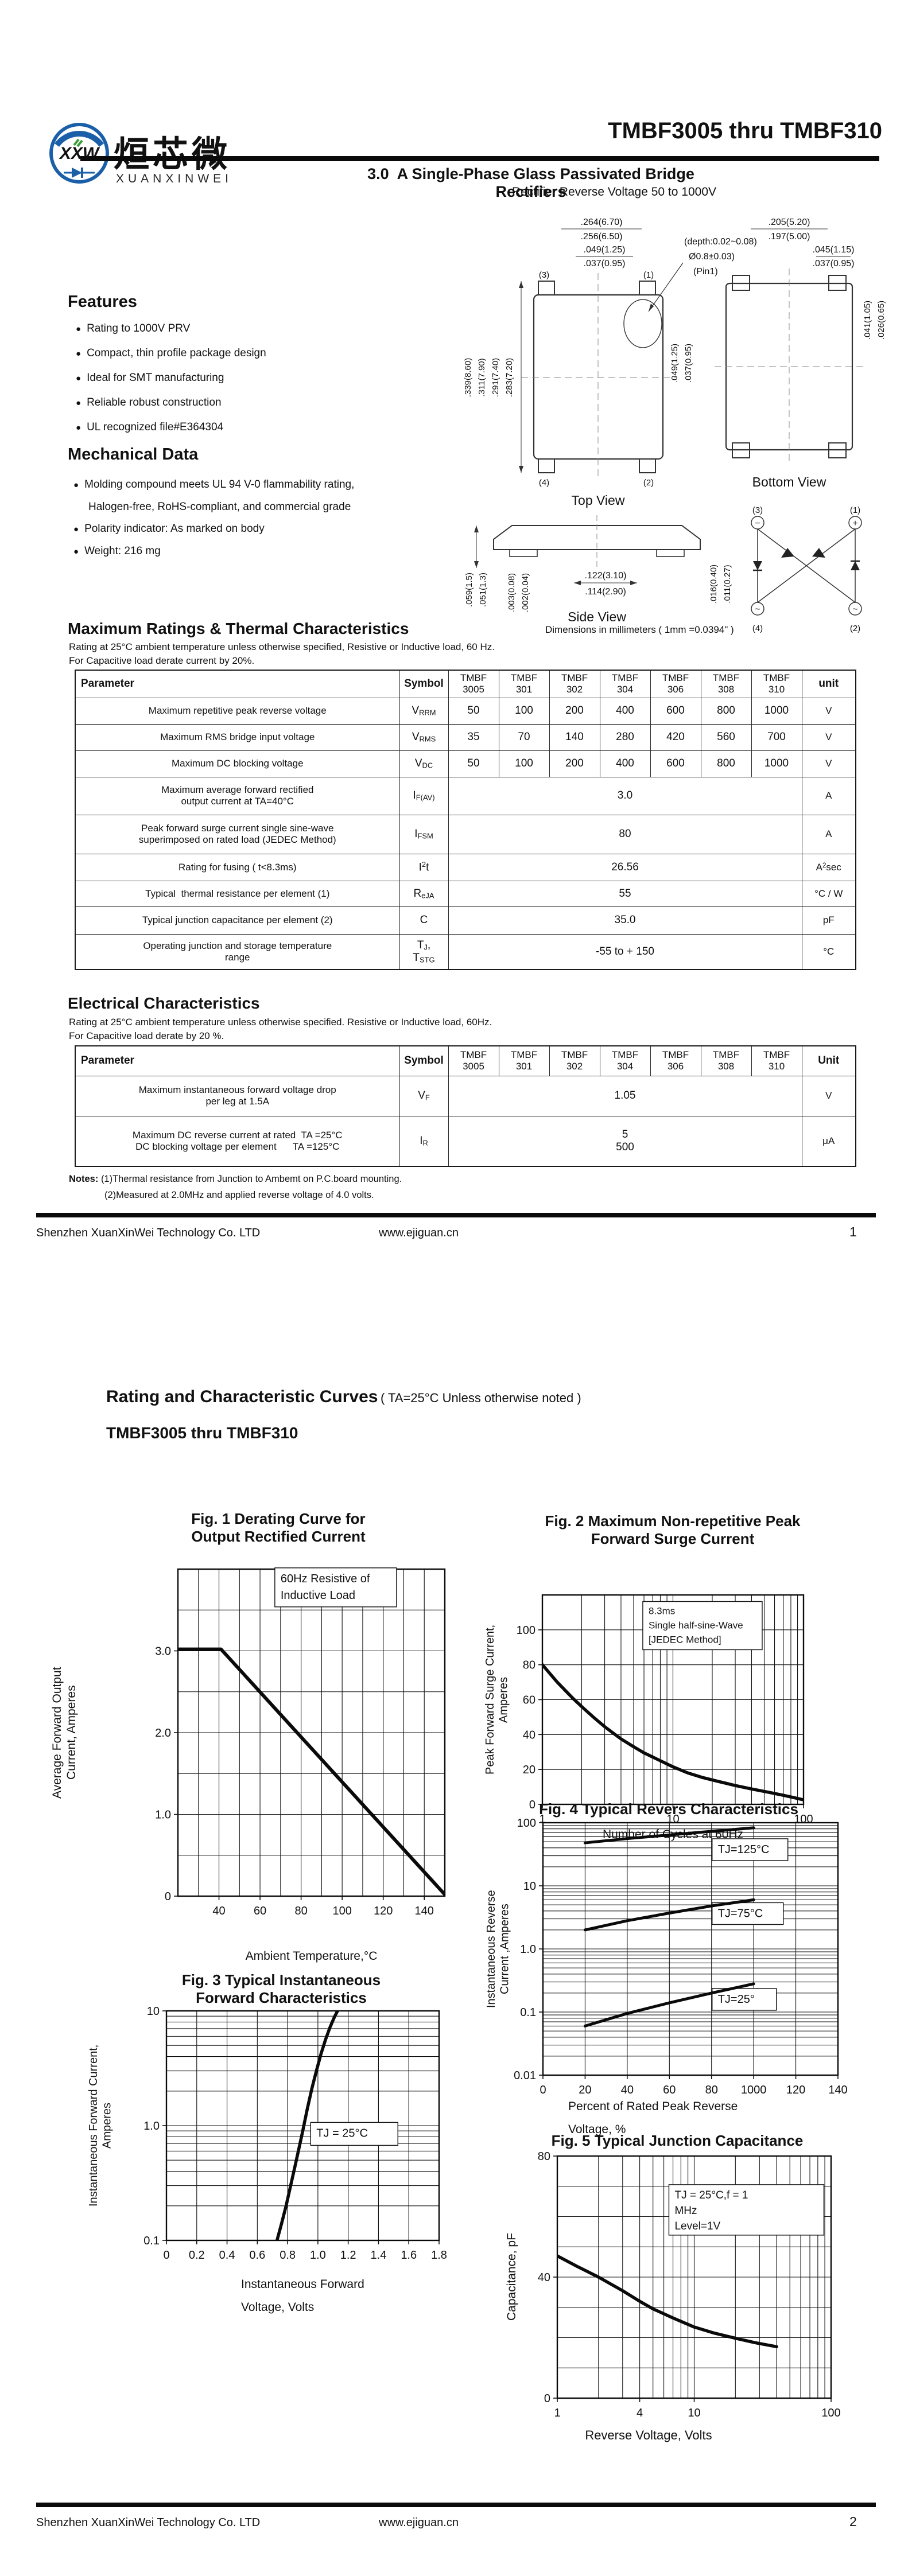  What do you see at coordinates (227, 2255) in the screenshot?
I see `svg-text: 0.4` at bounding box center [227, 2255].